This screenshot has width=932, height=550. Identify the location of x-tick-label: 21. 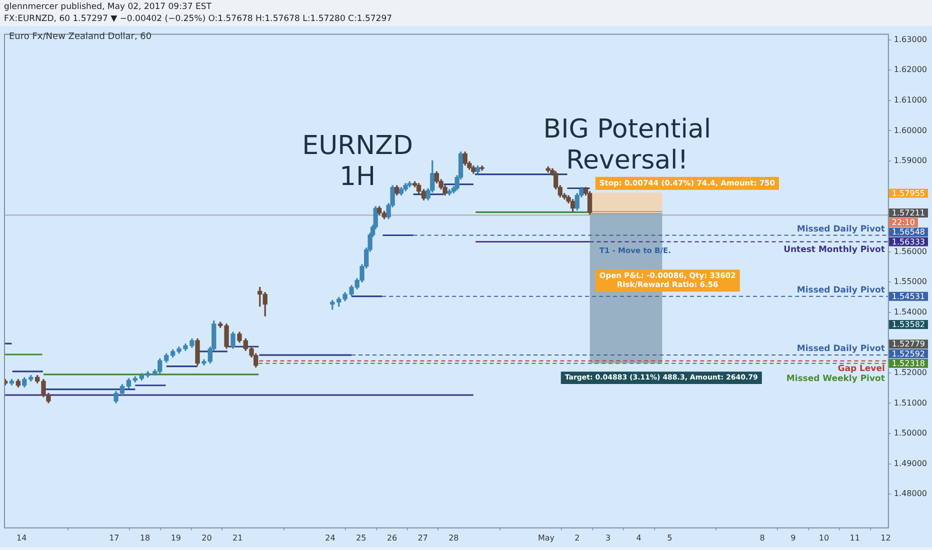
(237, 537).